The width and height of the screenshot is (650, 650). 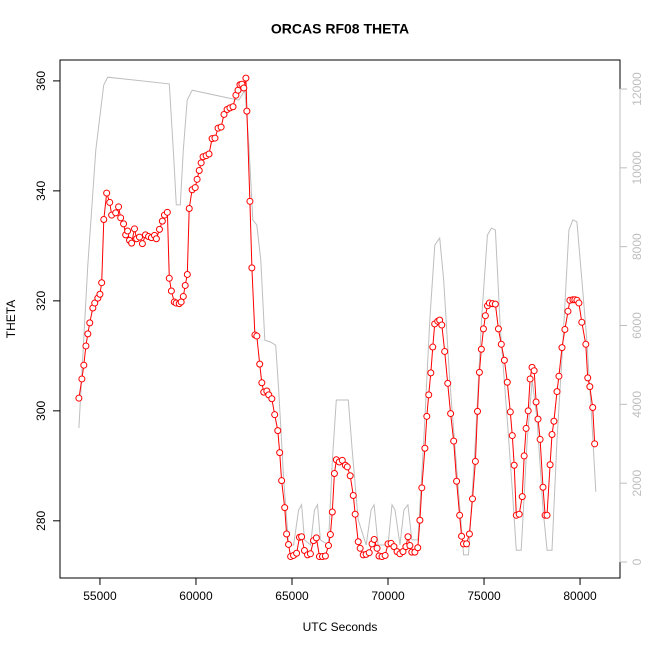 What do you see at coordinates (388, 596) in the screenshot?
I see `x-tick-label: 70000` at bounding box center [388, 596].